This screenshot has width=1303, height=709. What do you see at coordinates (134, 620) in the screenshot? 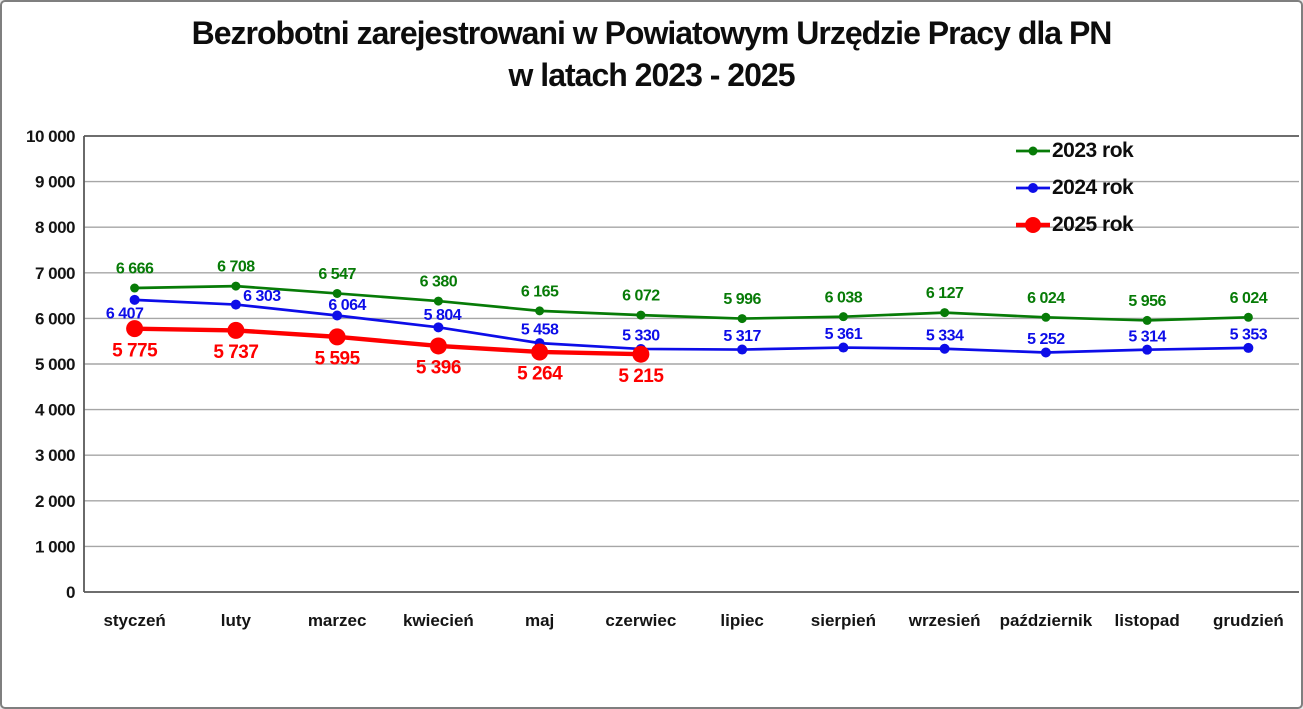
I see `x-axis-label: styczeń` at bounding box center [134, 620].